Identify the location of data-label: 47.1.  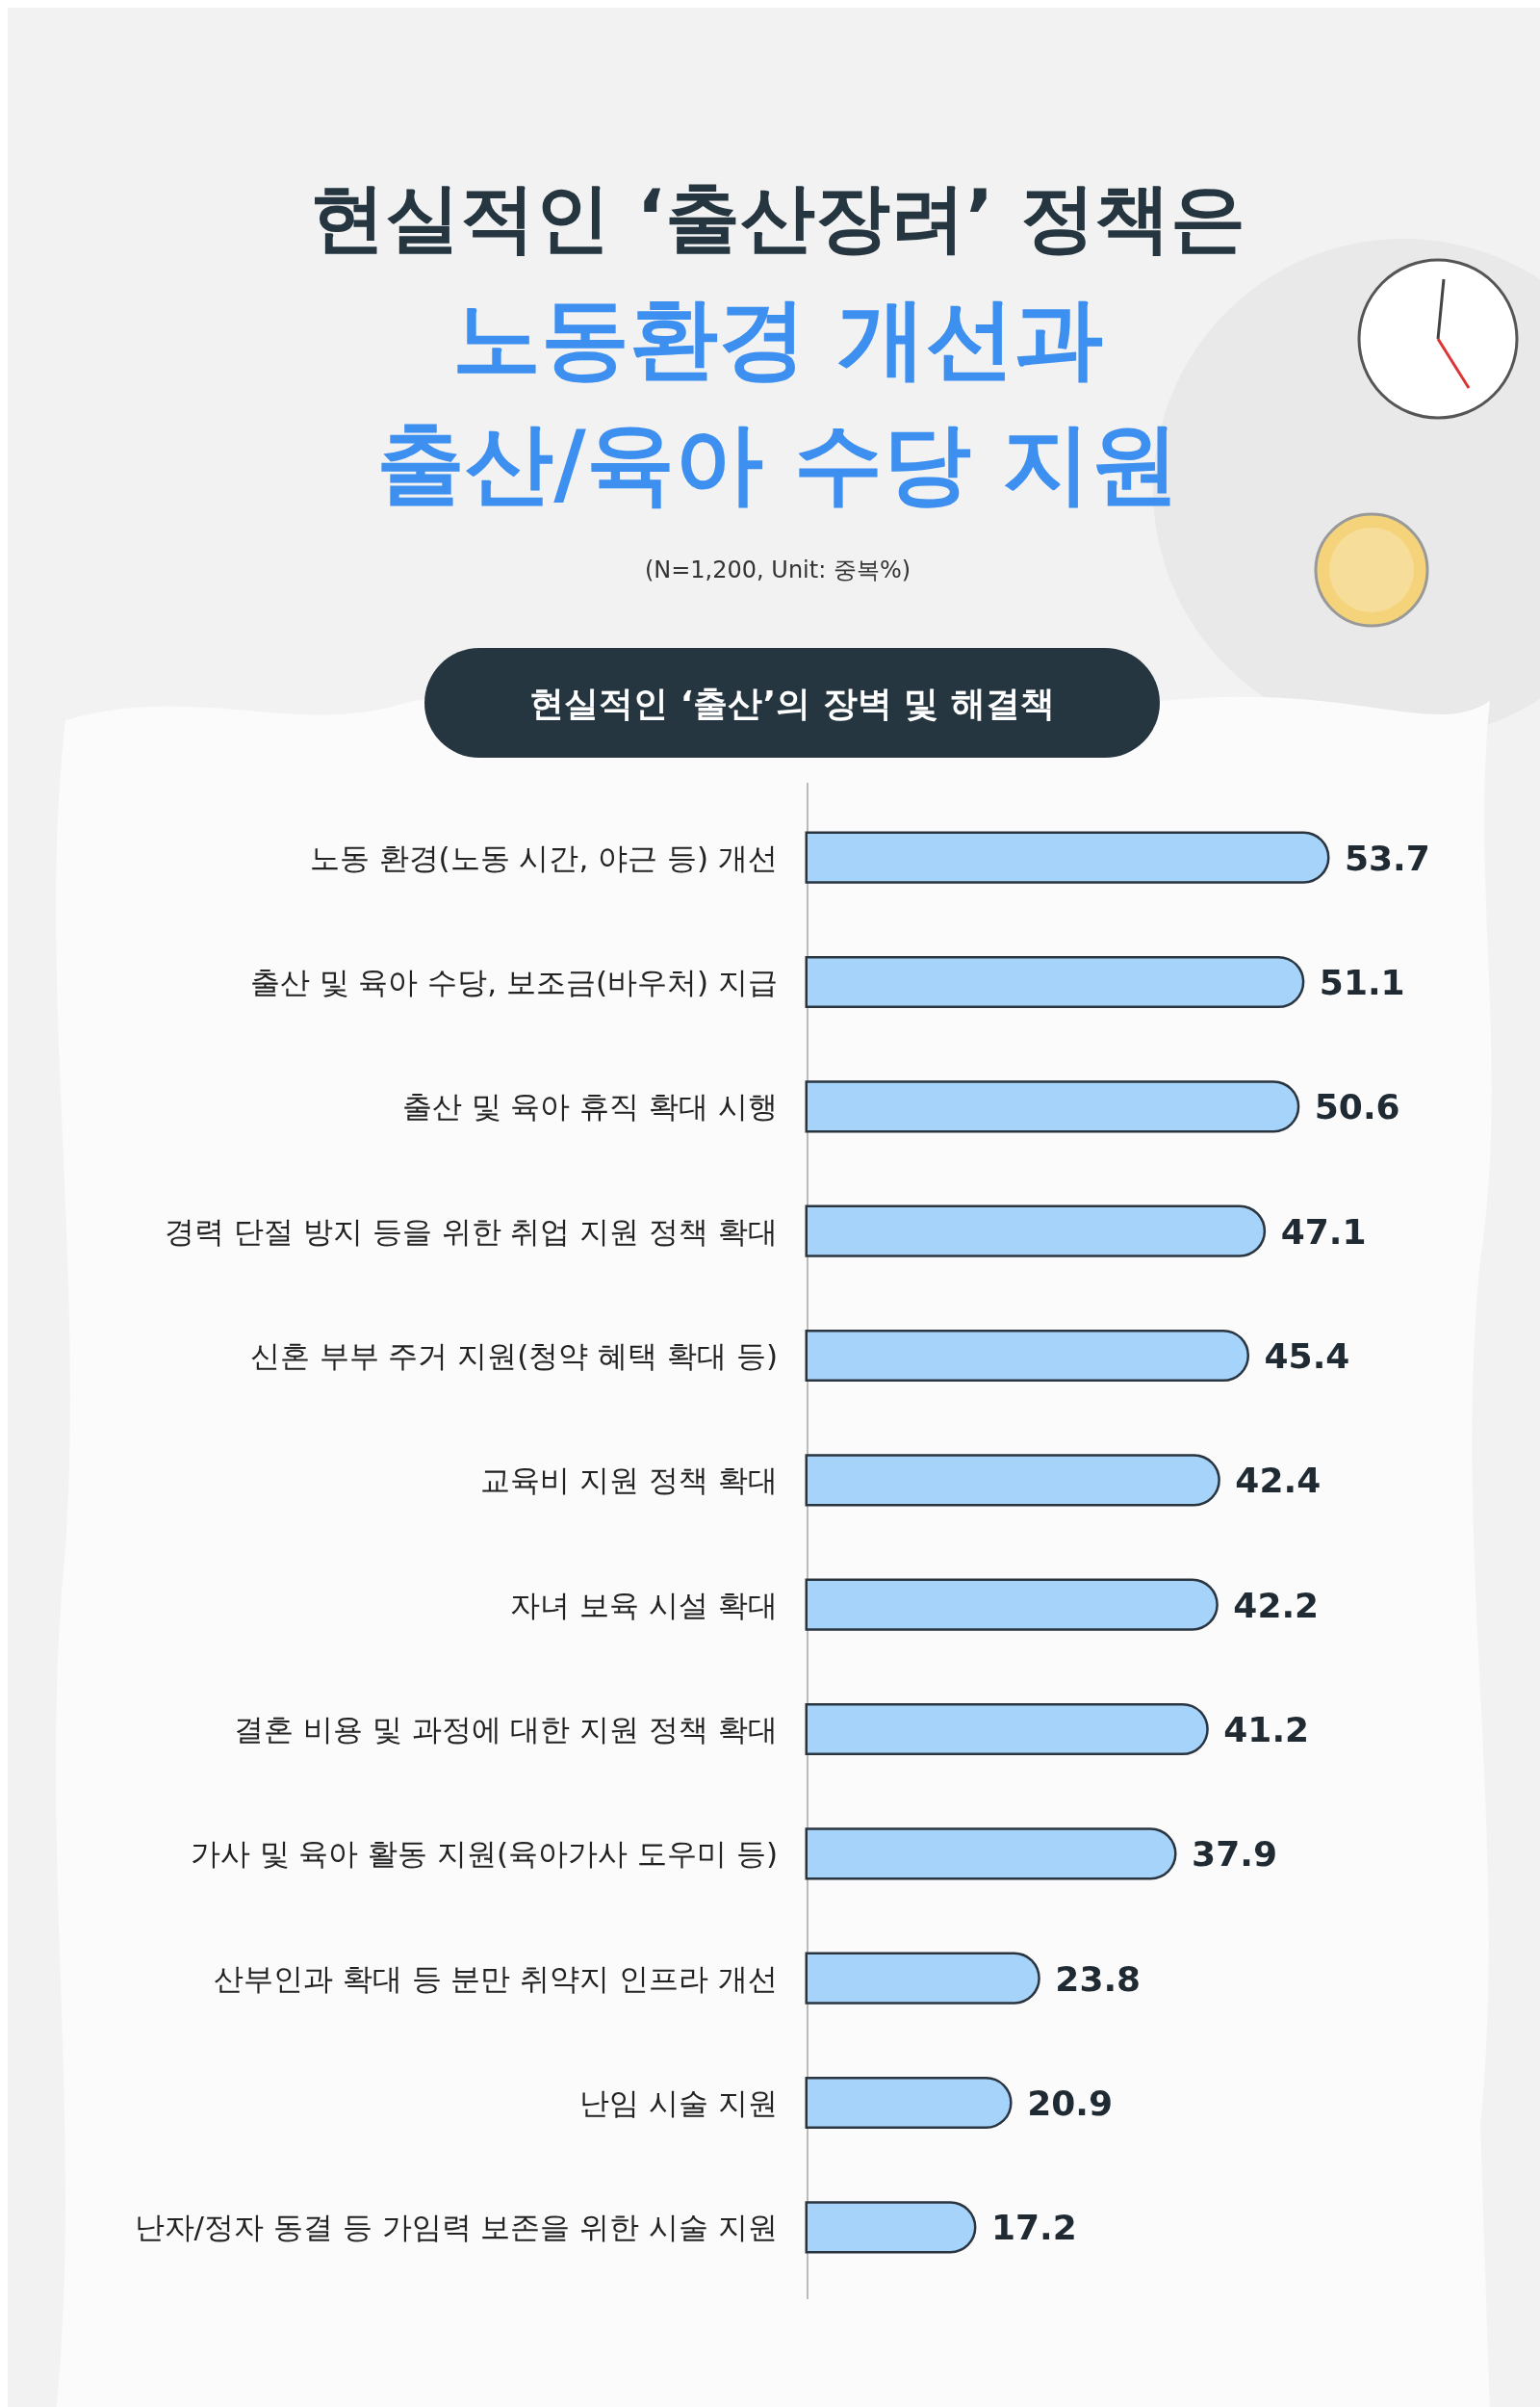
(1323, 1232).